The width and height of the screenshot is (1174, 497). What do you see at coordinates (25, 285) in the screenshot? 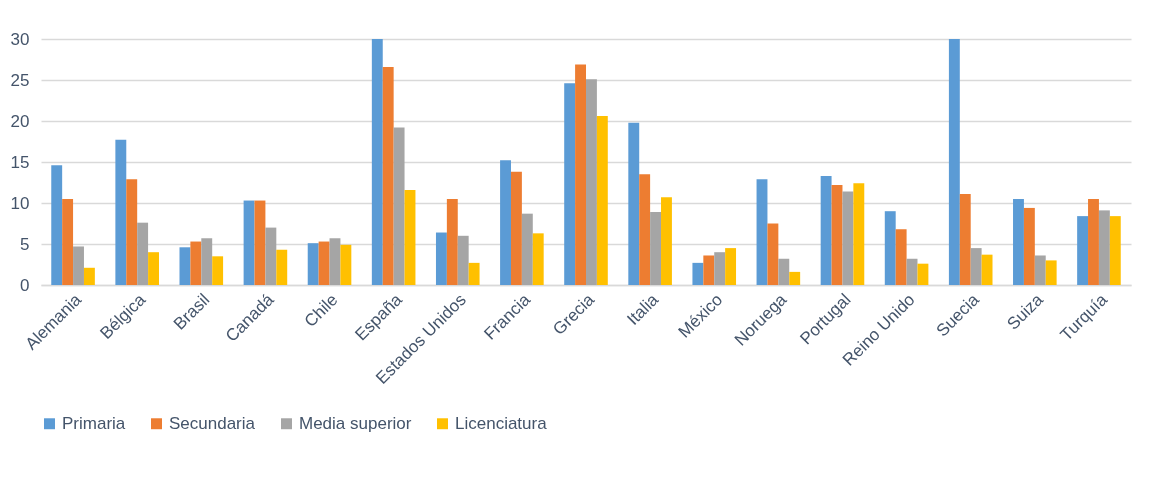
I see `y-tick-label: 0` at bounding box center [25, 285].